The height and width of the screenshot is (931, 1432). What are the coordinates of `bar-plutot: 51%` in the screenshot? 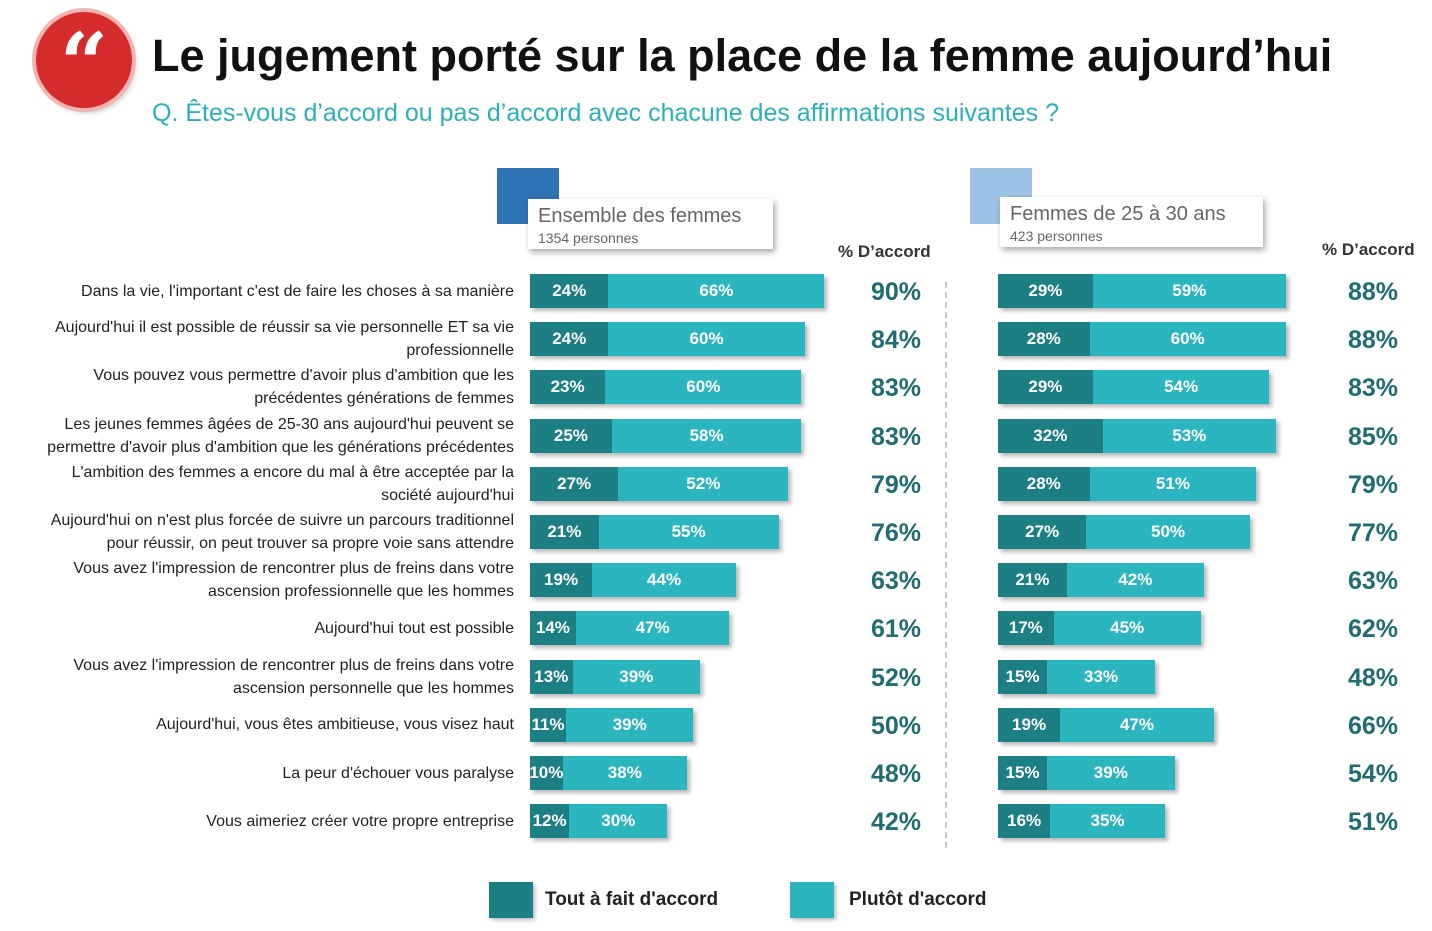 It's located at (1173, 483).